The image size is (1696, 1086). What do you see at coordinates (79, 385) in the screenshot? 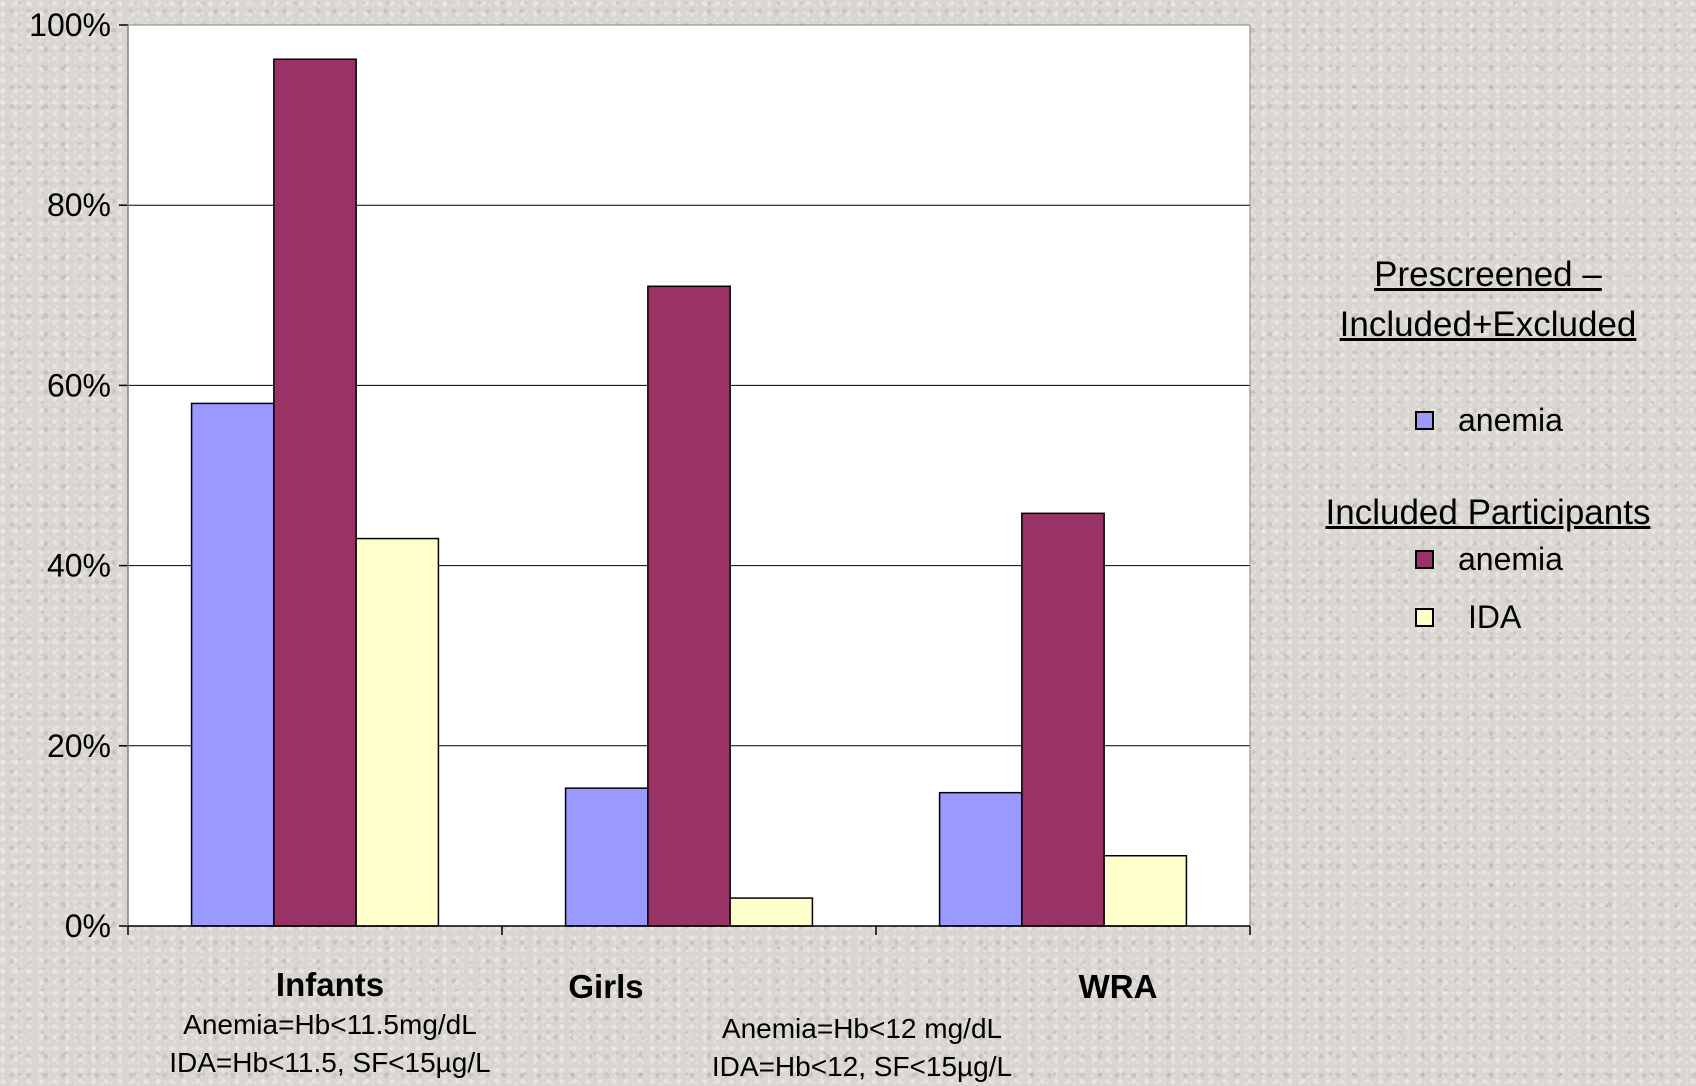
I see `y-tick-label: 60%` at bounding box center [79, 385].